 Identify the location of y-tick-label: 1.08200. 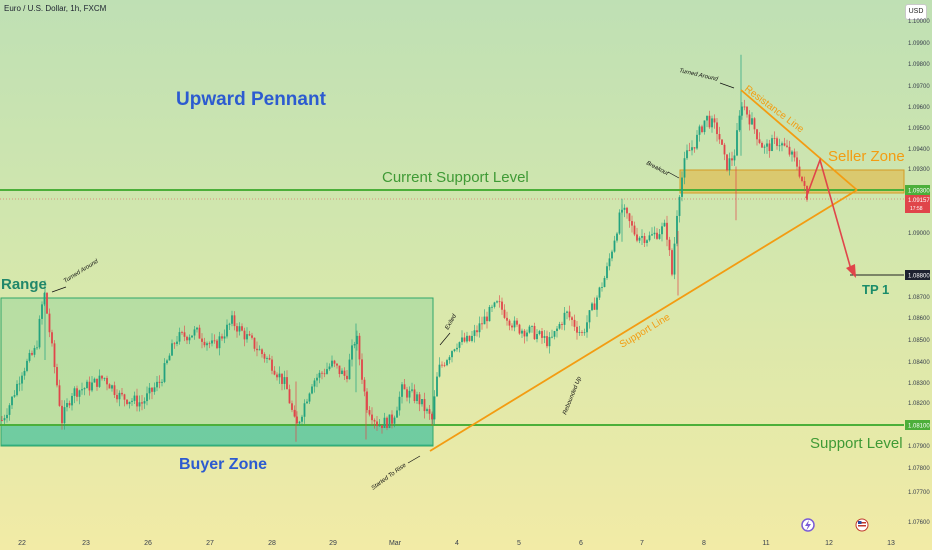
(919, 404).